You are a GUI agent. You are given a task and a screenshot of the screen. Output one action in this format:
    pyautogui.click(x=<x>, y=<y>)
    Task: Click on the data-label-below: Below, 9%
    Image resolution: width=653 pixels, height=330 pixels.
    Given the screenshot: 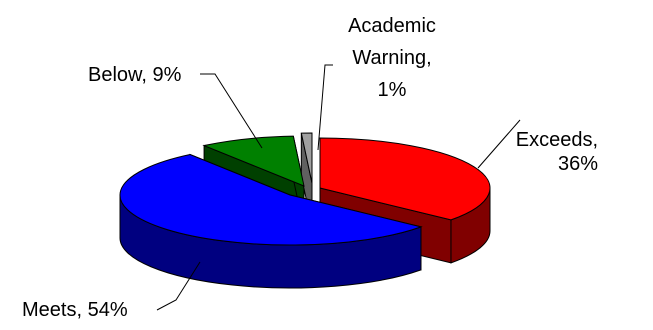 What is the action you would take?
    pyautogui.click(x=135, y=75)
    